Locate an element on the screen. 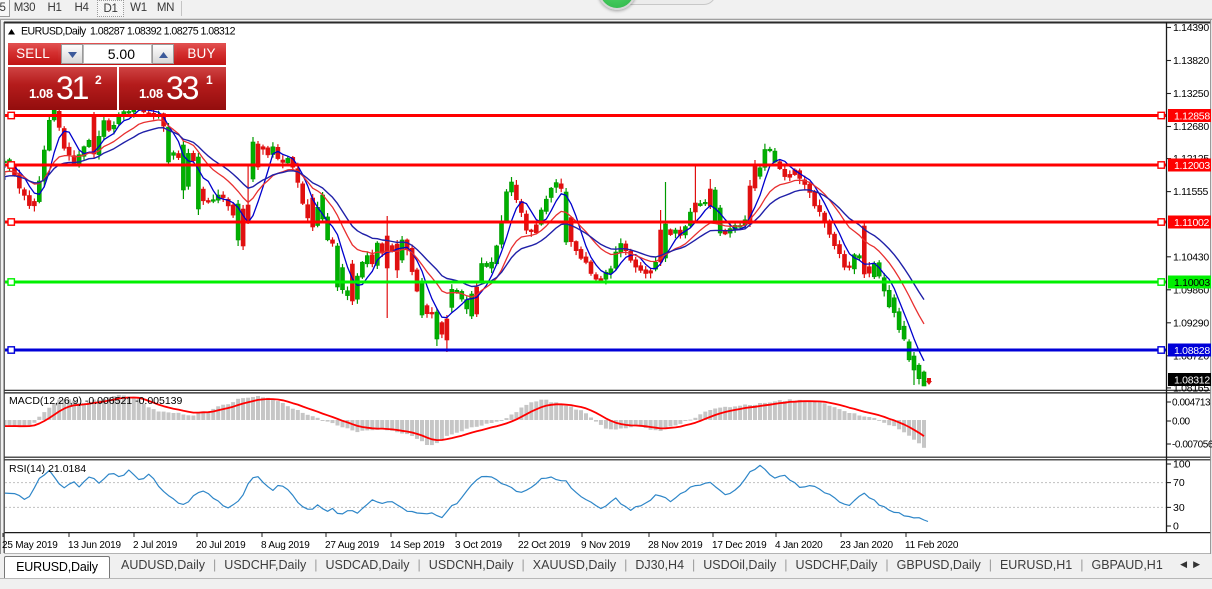  svg-text: 0.004713 is located at coordinates (1191, 403).